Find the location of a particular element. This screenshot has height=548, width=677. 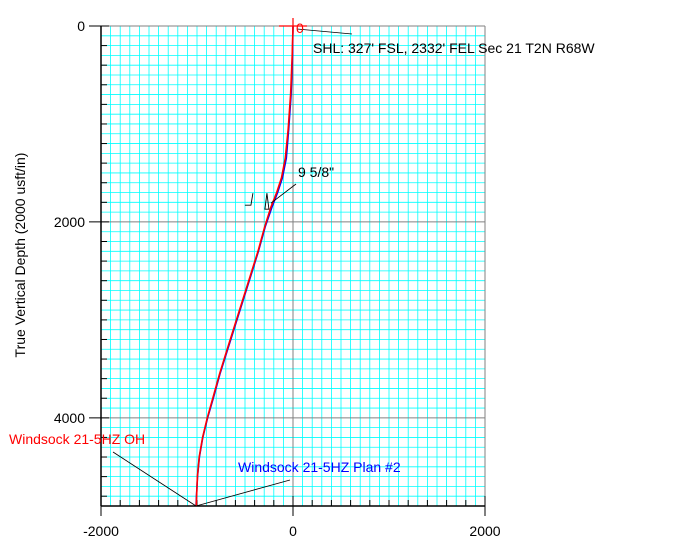

casing-symbol-left is located at coordinates (249, 199).